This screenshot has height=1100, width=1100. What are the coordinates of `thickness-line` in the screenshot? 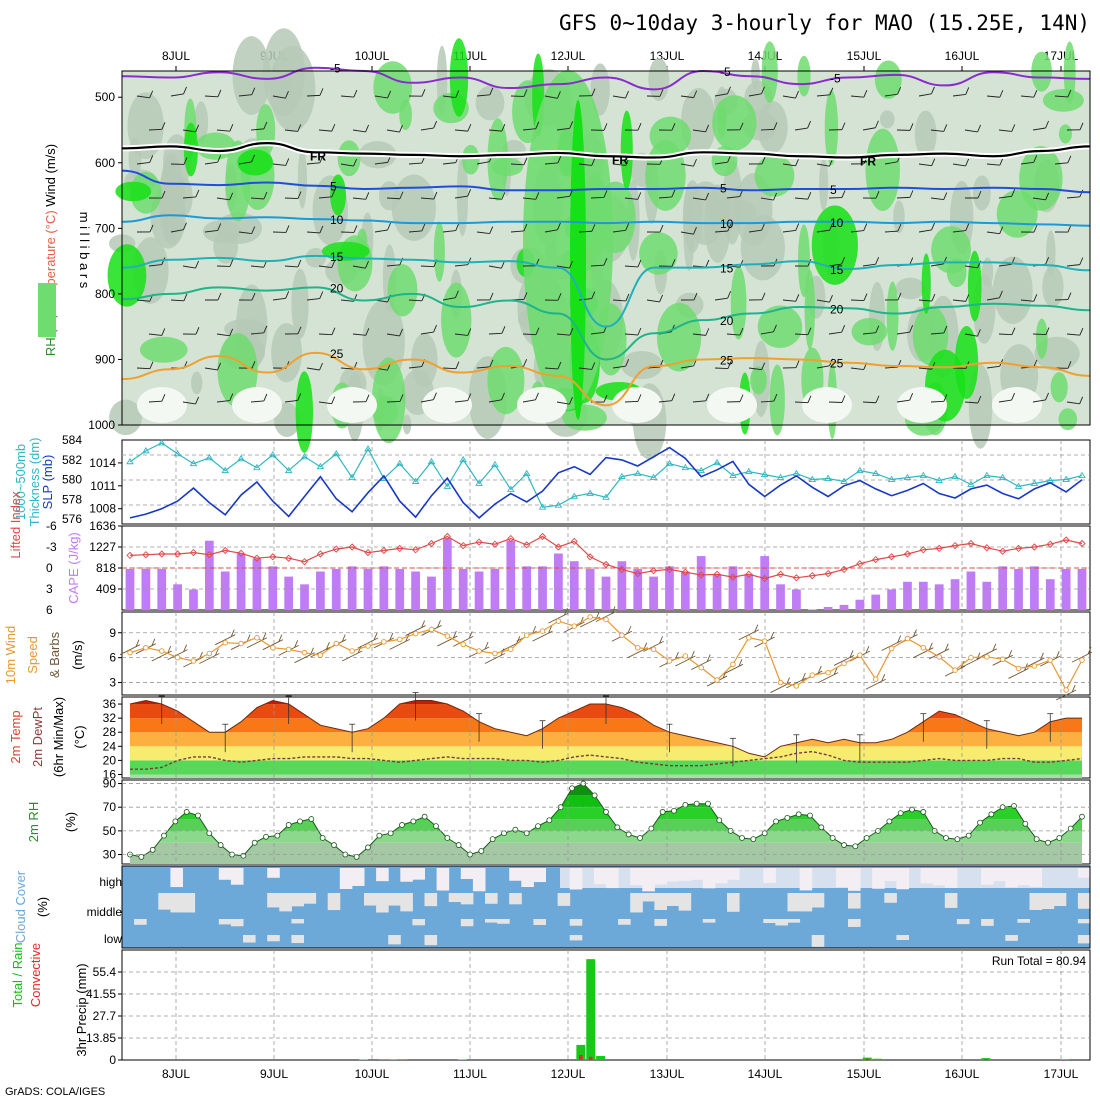 It's located at (606, 475).